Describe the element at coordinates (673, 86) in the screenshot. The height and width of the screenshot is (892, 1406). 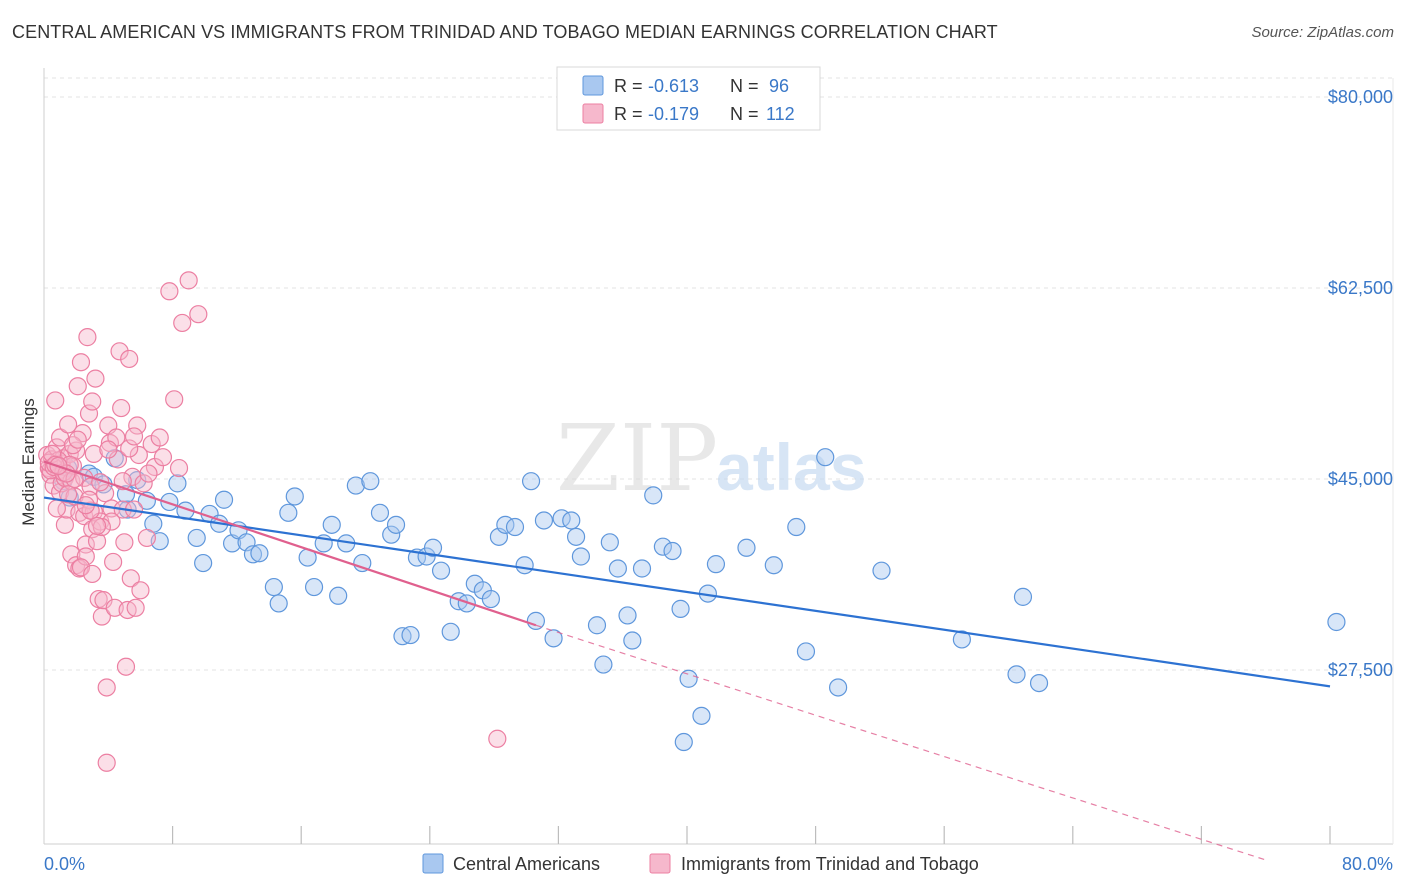
I see `stats-r-value-blue: -0.613` at that location.